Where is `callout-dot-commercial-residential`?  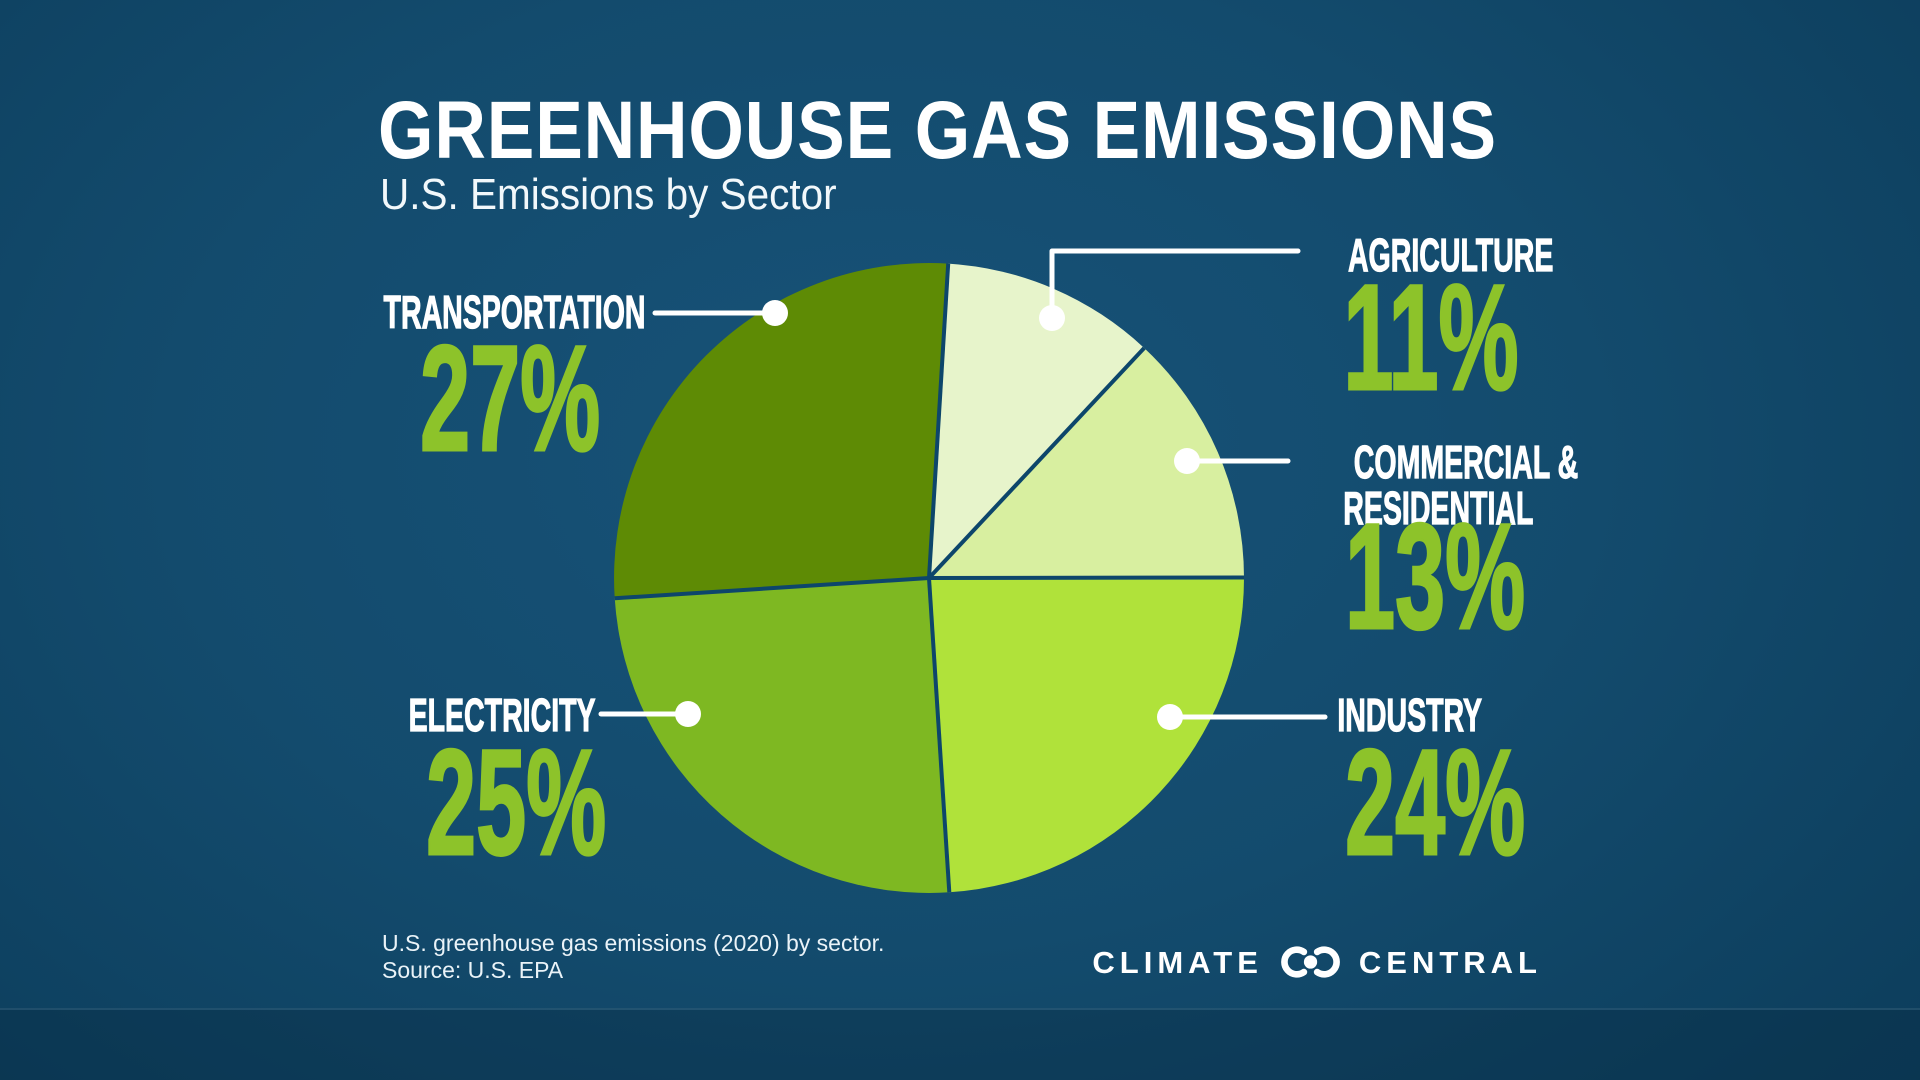
callout-dot-commercial-residential is located at coordinates (1187, 461).